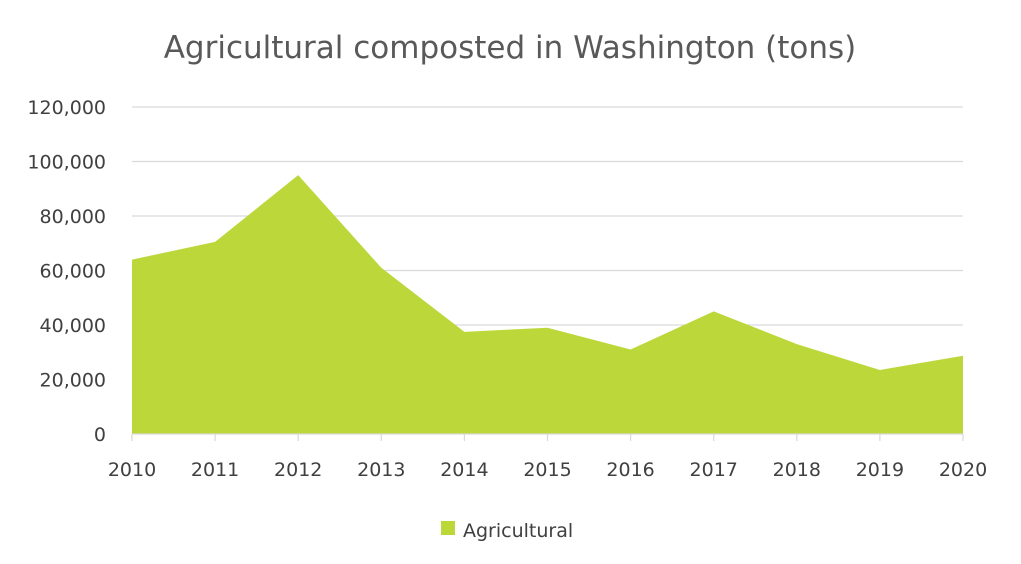  Describe the element at coordinates (73, 326) in the screenshot. I see `y-tick-label: 40,000` at that location.